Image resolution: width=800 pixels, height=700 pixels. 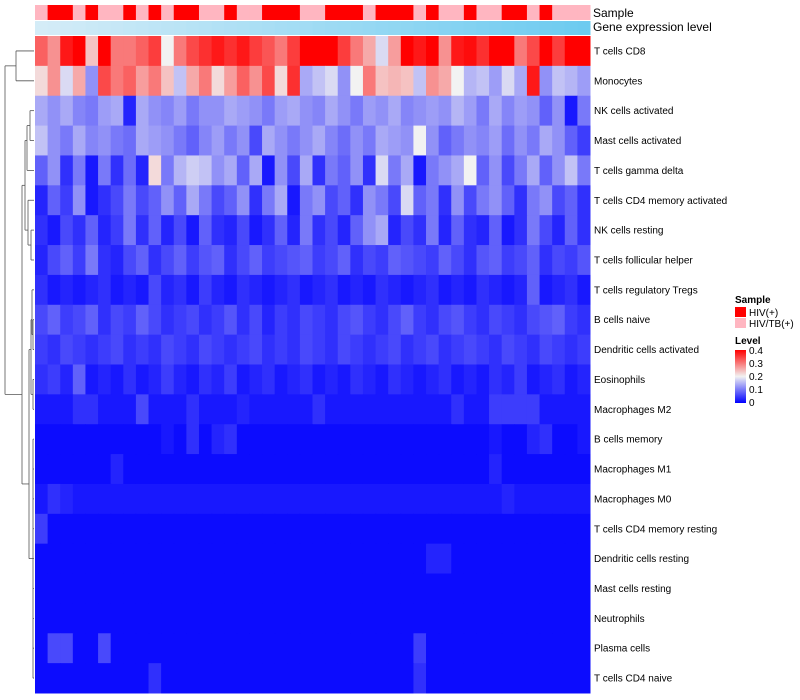 I want to click on legend-label-hivtb: HIV/TB(+), so click(x=771, y=324).